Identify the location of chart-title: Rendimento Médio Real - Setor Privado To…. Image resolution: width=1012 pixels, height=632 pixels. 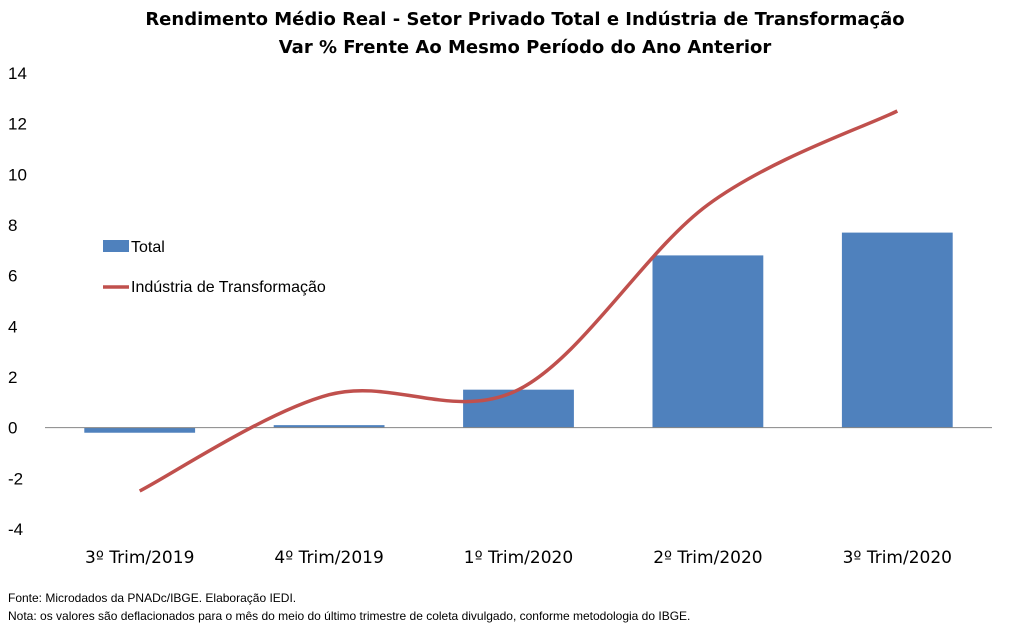
(524, 19).